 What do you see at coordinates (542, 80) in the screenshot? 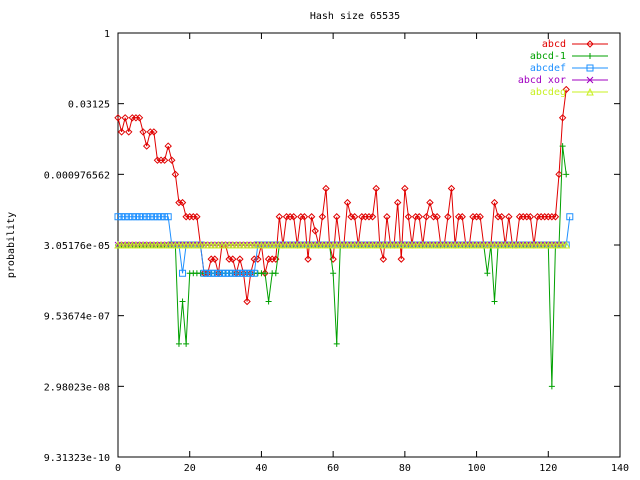
I see `legend-label: abcd xor` at bounding box center [542, 80].